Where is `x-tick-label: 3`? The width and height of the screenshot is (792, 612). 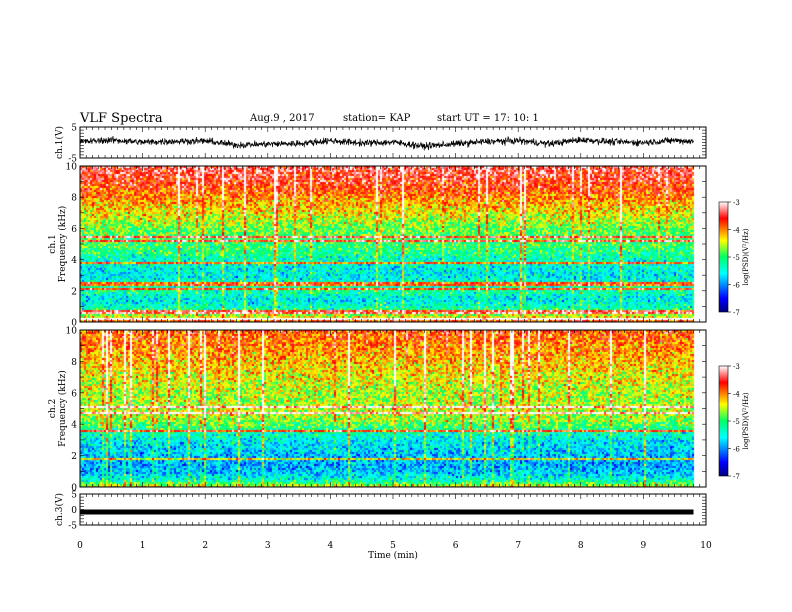 x-tick-label: 3 is located at coordinates (268, 546).